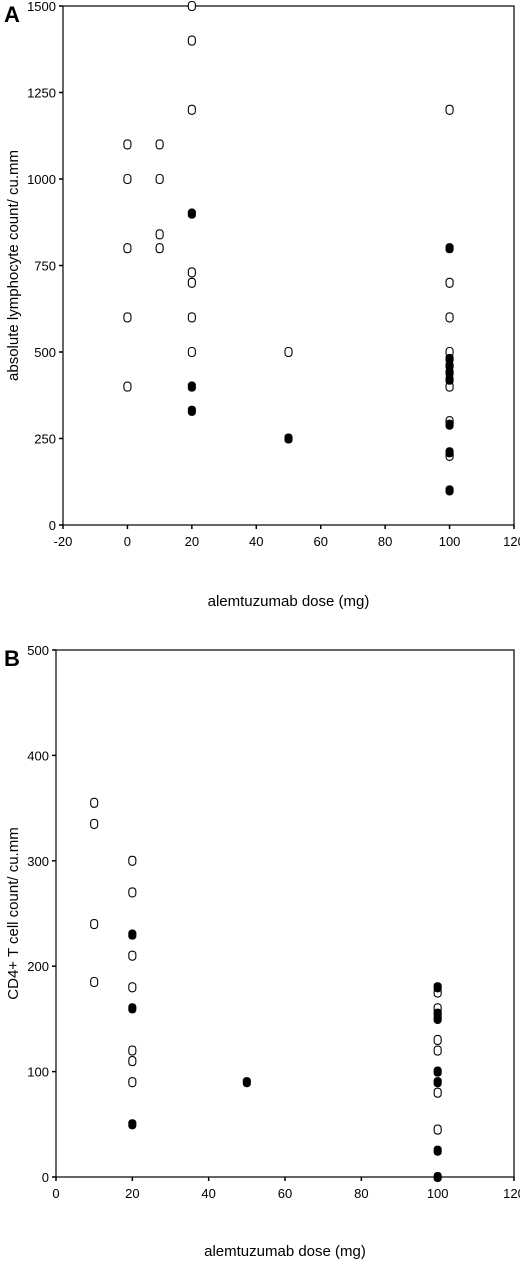  I want to click on y-axis-title: CD4+ T cell count/ cu.mm, so click(13, 913).